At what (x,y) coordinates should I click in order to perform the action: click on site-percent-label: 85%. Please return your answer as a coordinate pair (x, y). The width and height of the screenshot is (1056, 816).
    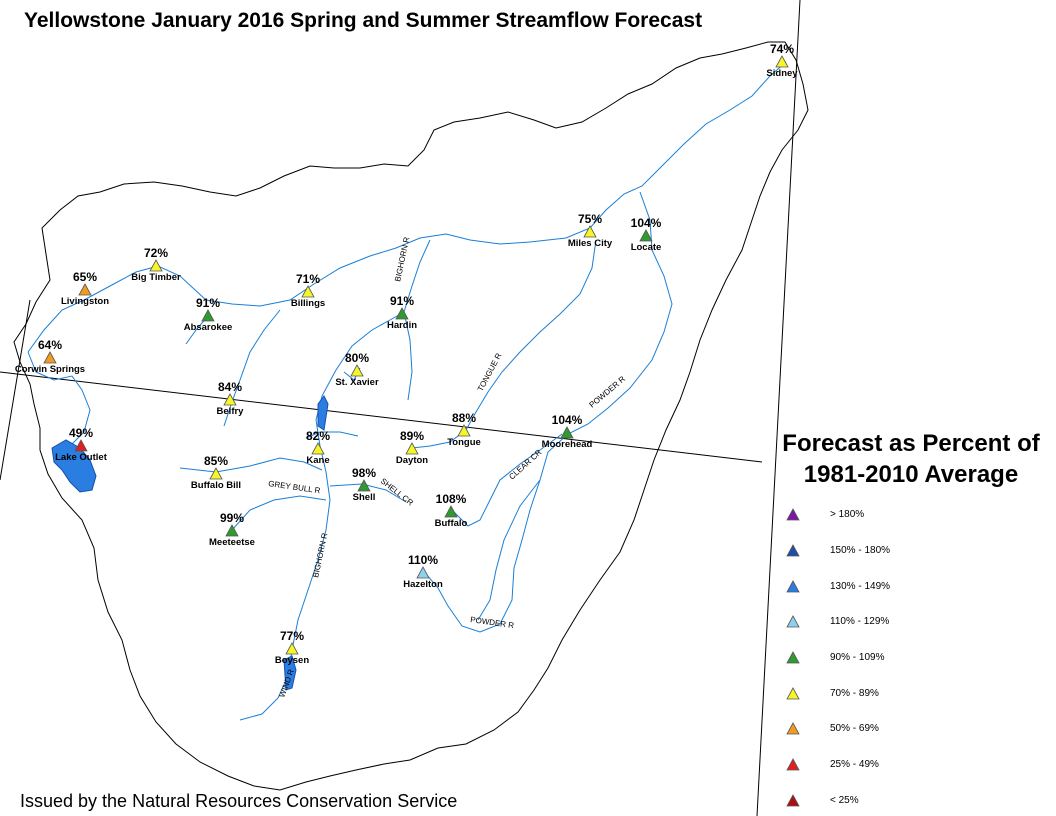
    Looking at the image, I should click on (216, 461).